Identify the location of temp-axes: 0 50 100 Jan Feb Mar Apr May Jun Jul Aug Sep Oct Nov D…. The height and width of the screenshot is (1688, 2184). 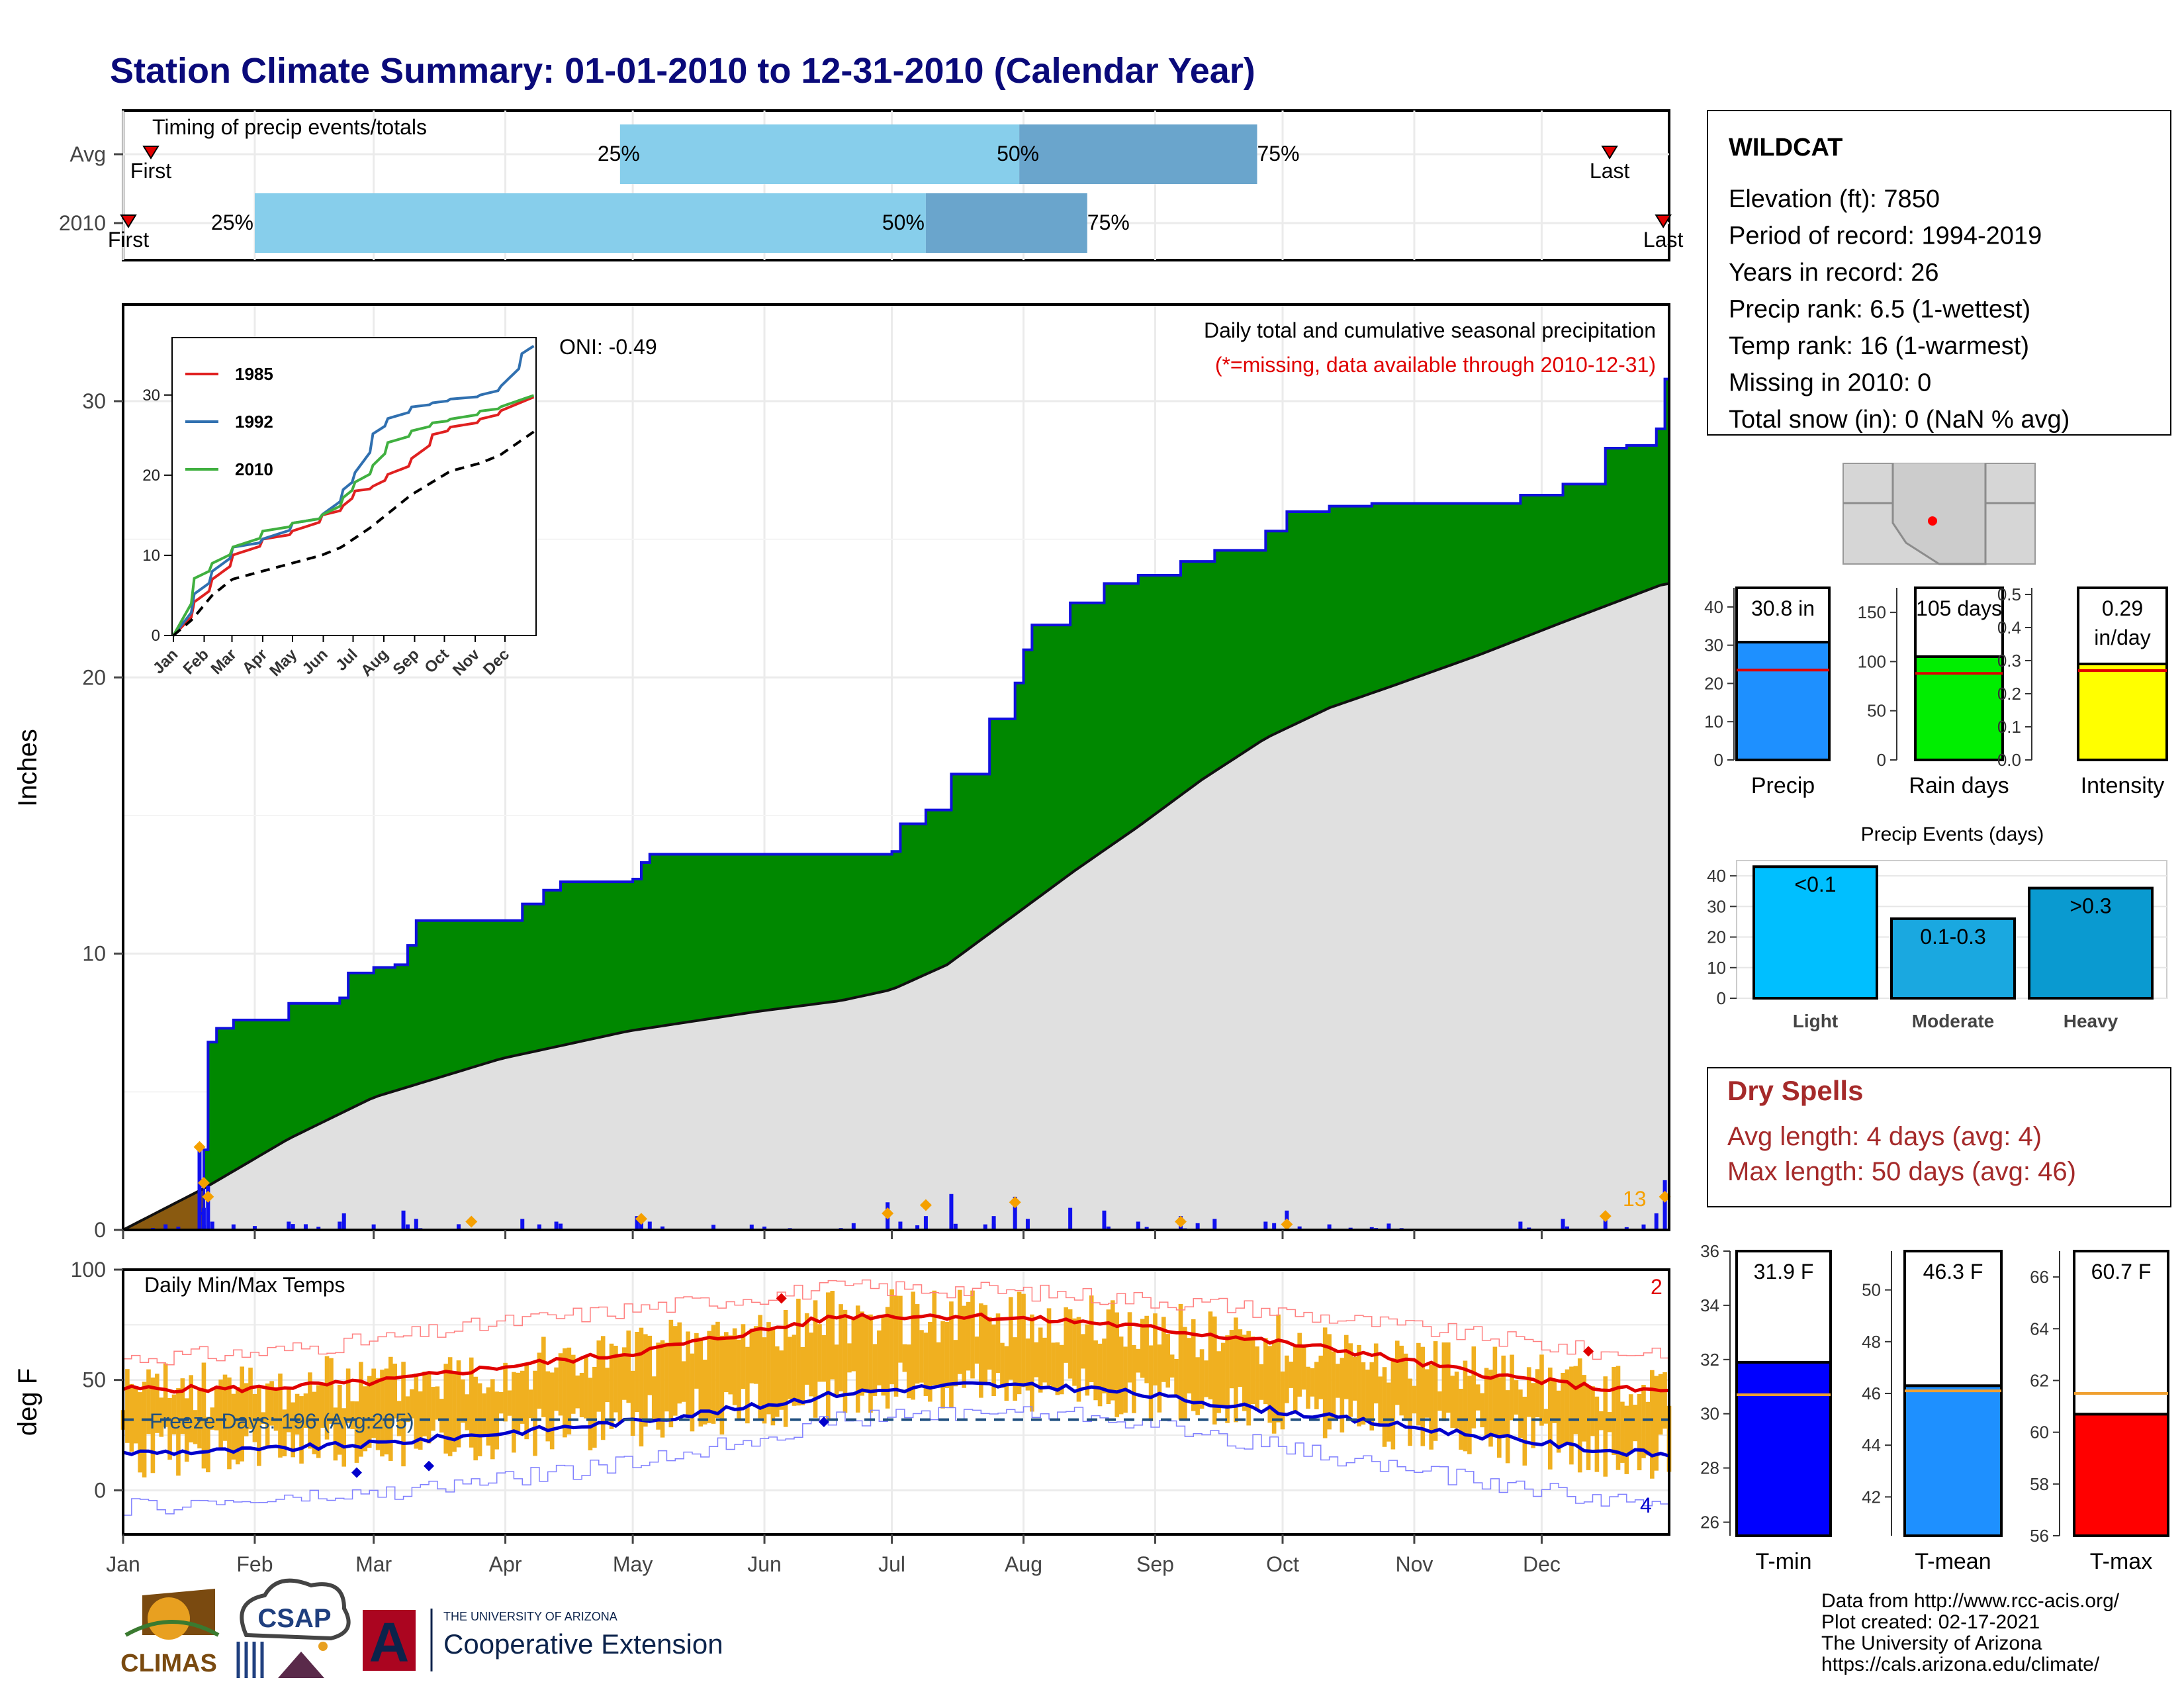
(816, 1417).